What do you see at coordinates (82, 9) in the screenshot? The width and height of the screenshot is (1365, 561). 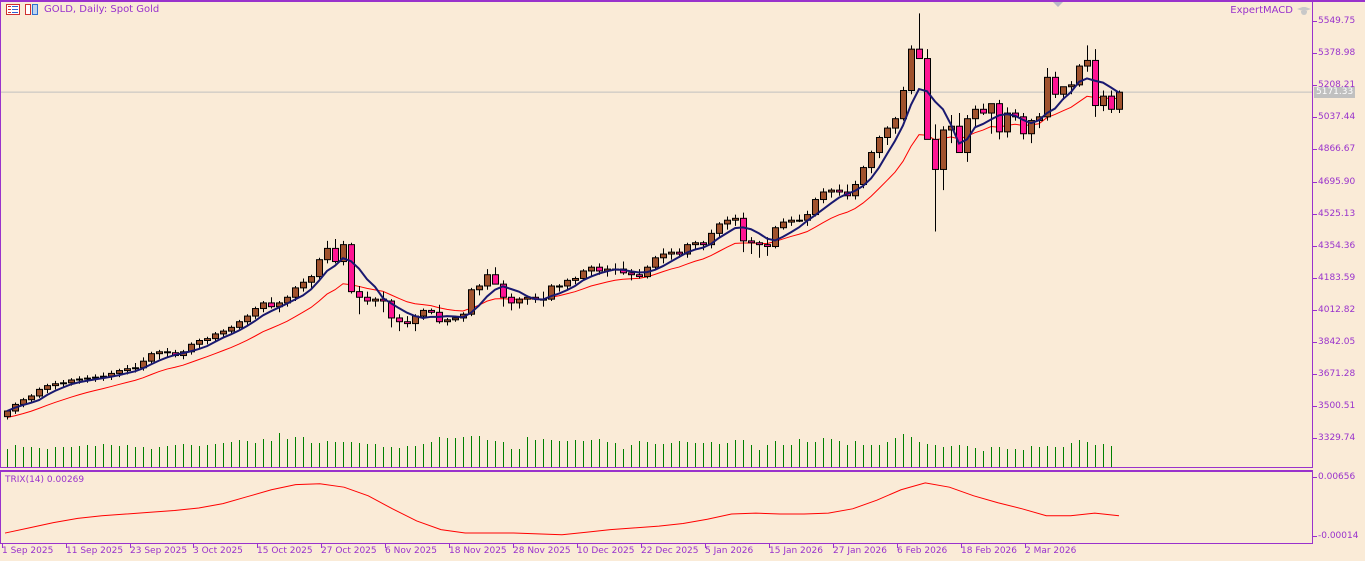 I see `chart-title-bar: GOLD, Daily: Spot Gold` at bounding box center [82, 9].